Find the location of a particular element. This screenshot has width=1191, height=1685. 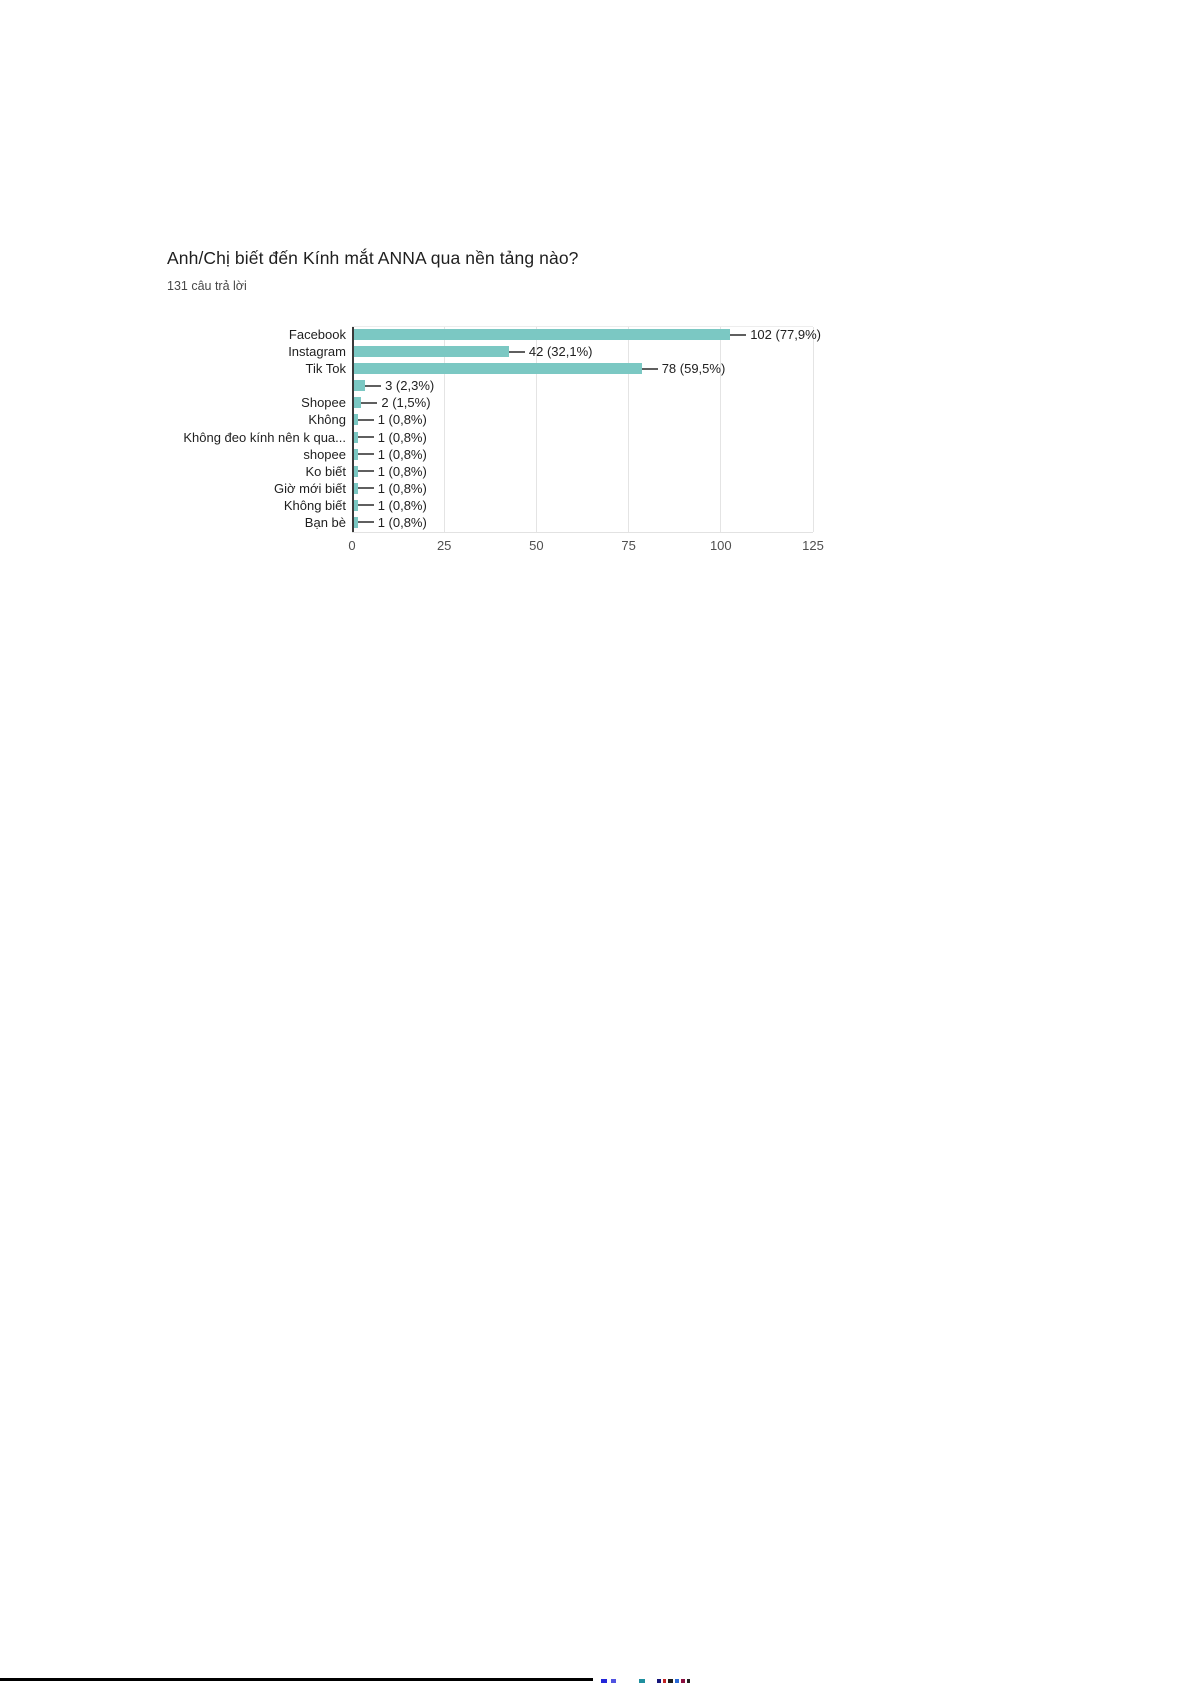

bar-row: Shopee 2 (1,5%) is located at coordinates (528, 402).